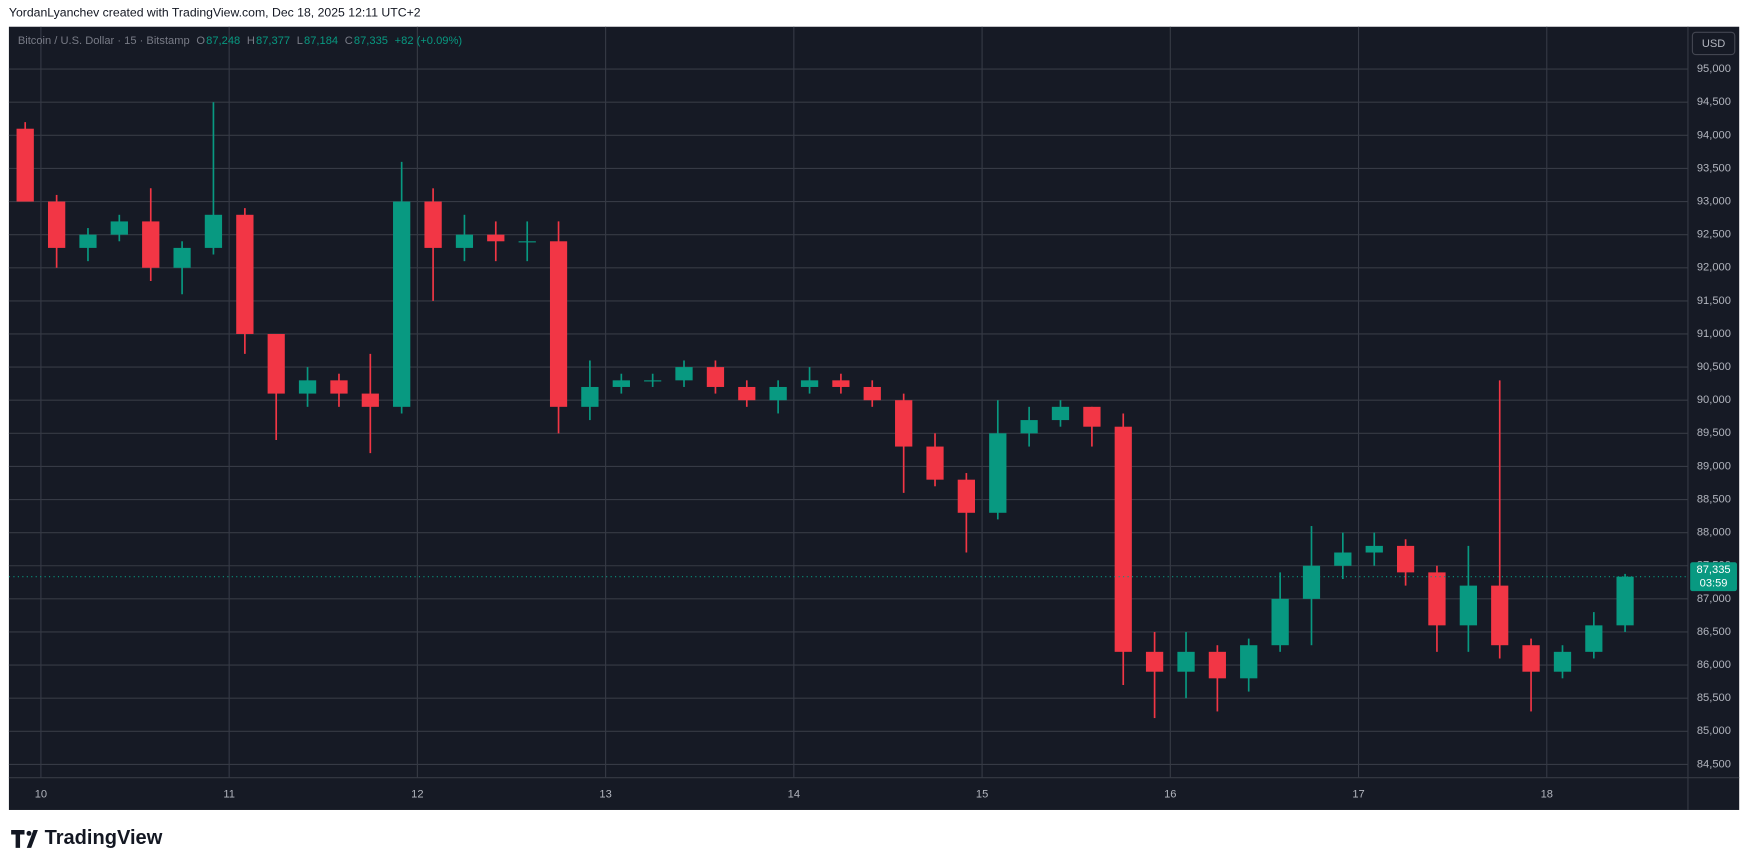 The height and width of the screenshot is (865, 1747). What do you see at coordinates (1714, 168) in the screenshot?
I see `y-tick-label: 93,500` at bounding box center [1714, 168].